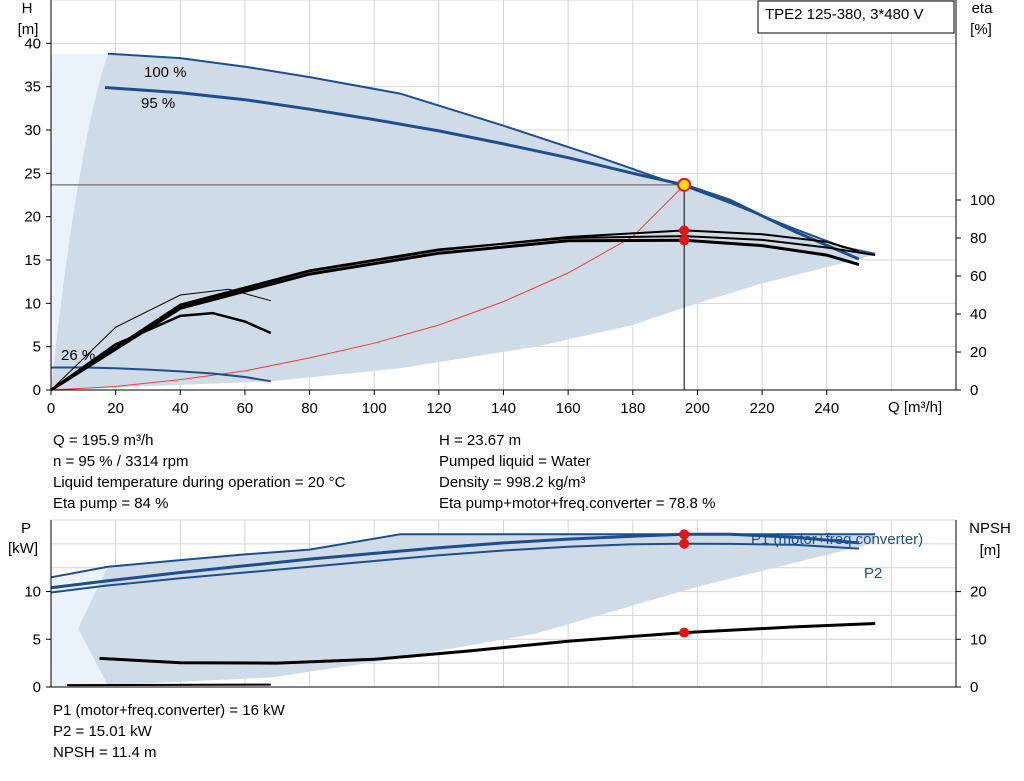  What do you see at coordinates (158, 103) in the screenshot?
I see `curve-label-95: 95 %` at bounding box center [158, 103].